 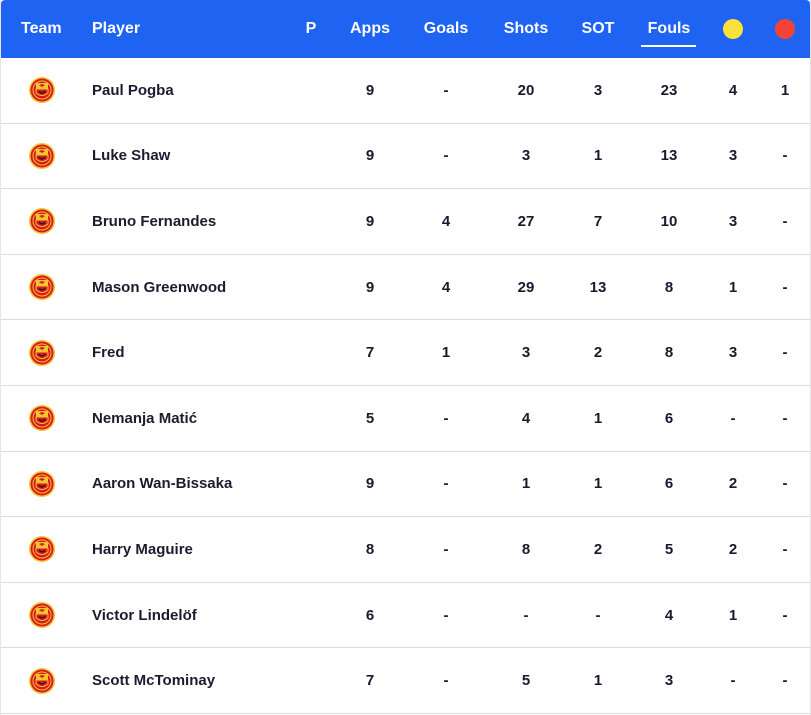 I want to click on table-row: Fred 7 1 3 2 8 3 -, so click(x=405, y=353).